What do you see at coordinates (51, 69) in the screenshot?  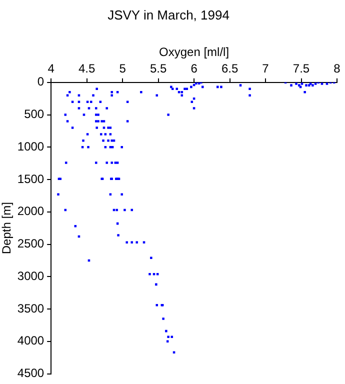 I see `x-tick-label: 4` at bounding box center [51, 69].